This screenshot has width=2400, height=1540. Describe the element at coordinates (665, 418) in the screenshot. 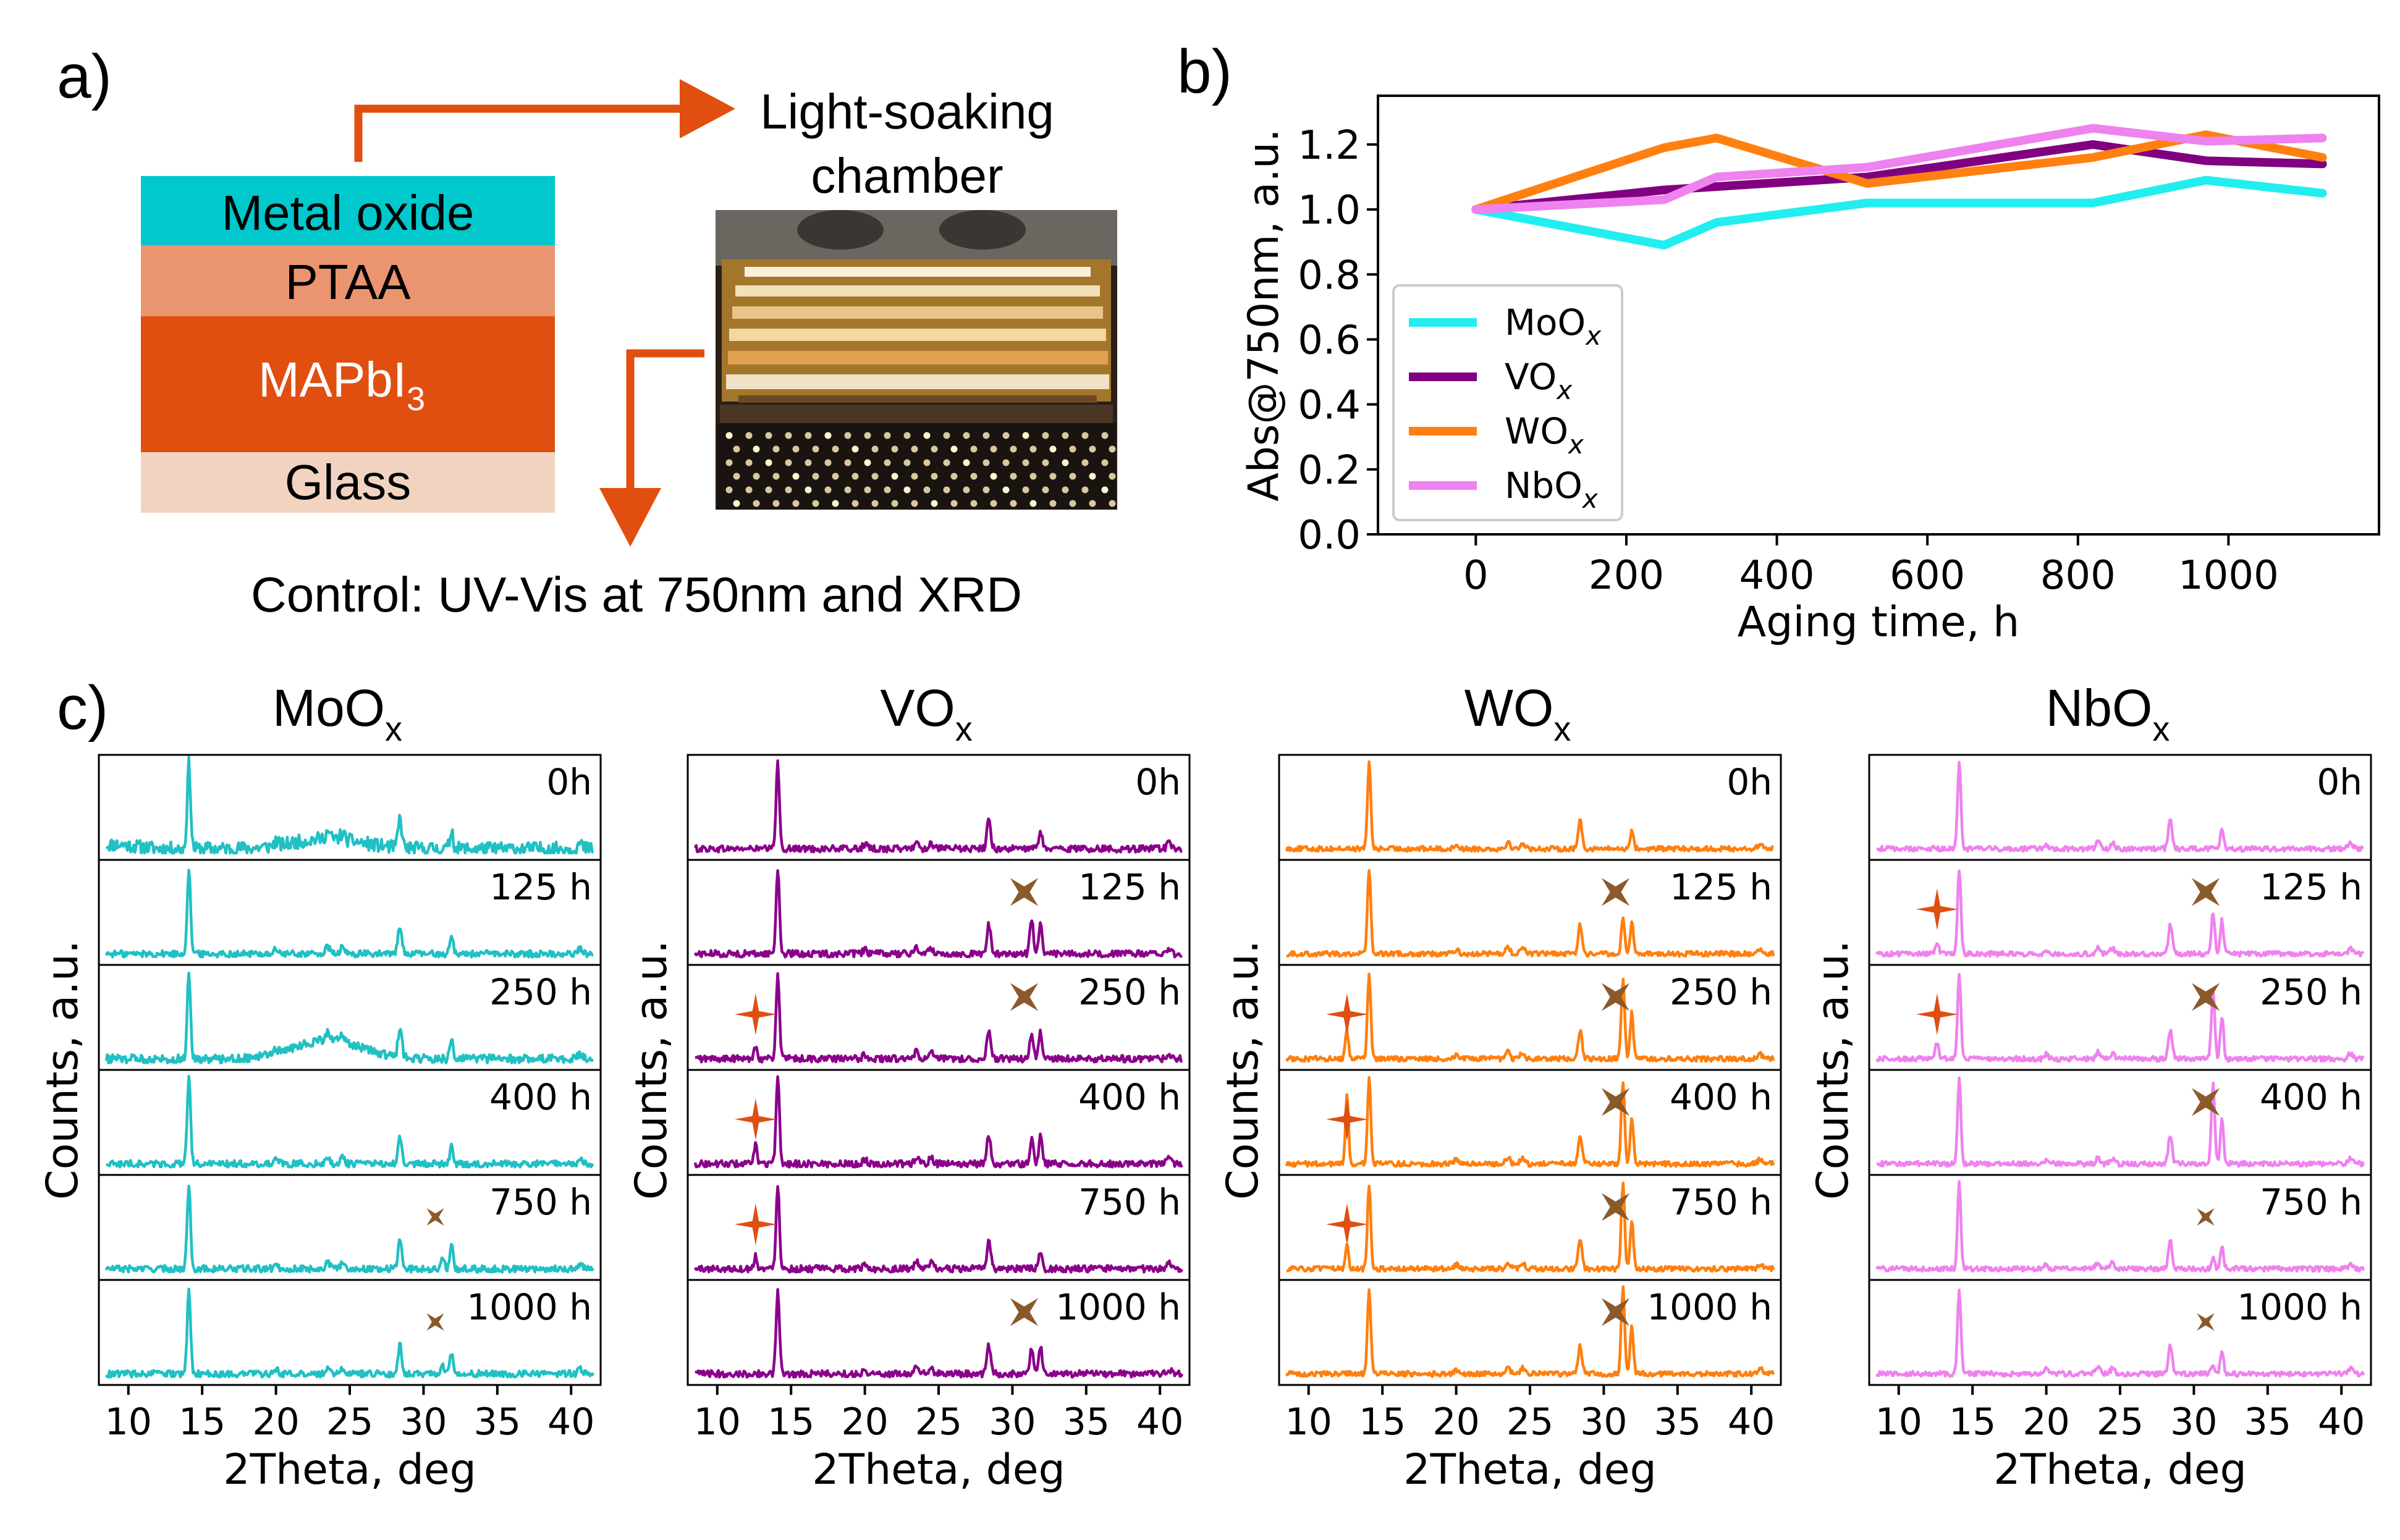

I see `arrow-to-control-icon` at that location.